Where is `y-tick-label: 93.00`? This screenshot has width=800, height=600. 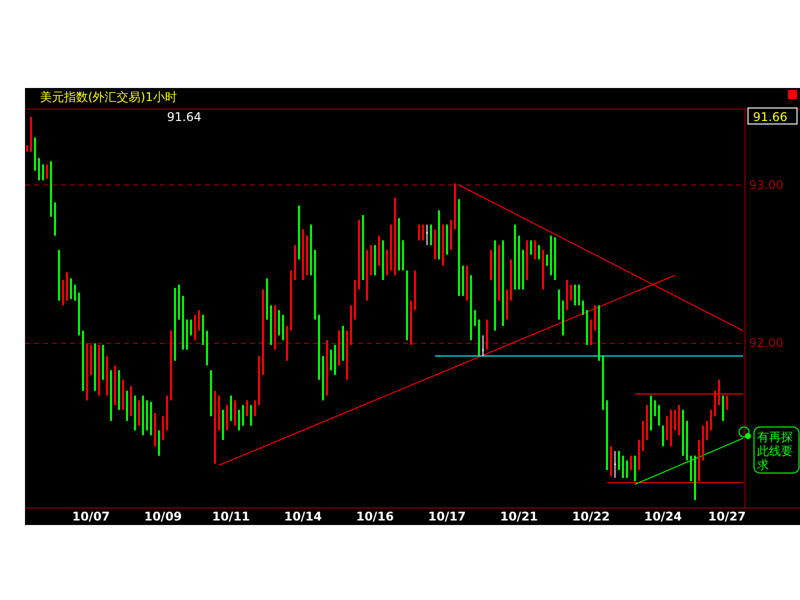 y-tick-label: 93.00 is located at coordinates (766, 185).